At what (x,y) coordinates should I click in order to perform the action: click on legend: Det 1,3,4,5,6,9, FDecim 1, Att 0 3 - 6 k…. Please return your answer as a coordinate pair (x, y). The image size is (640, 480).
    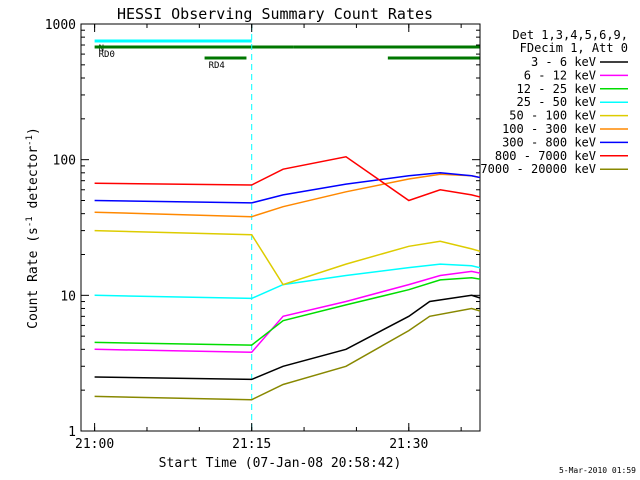
    Looking at the image, I should click on (554, 102).